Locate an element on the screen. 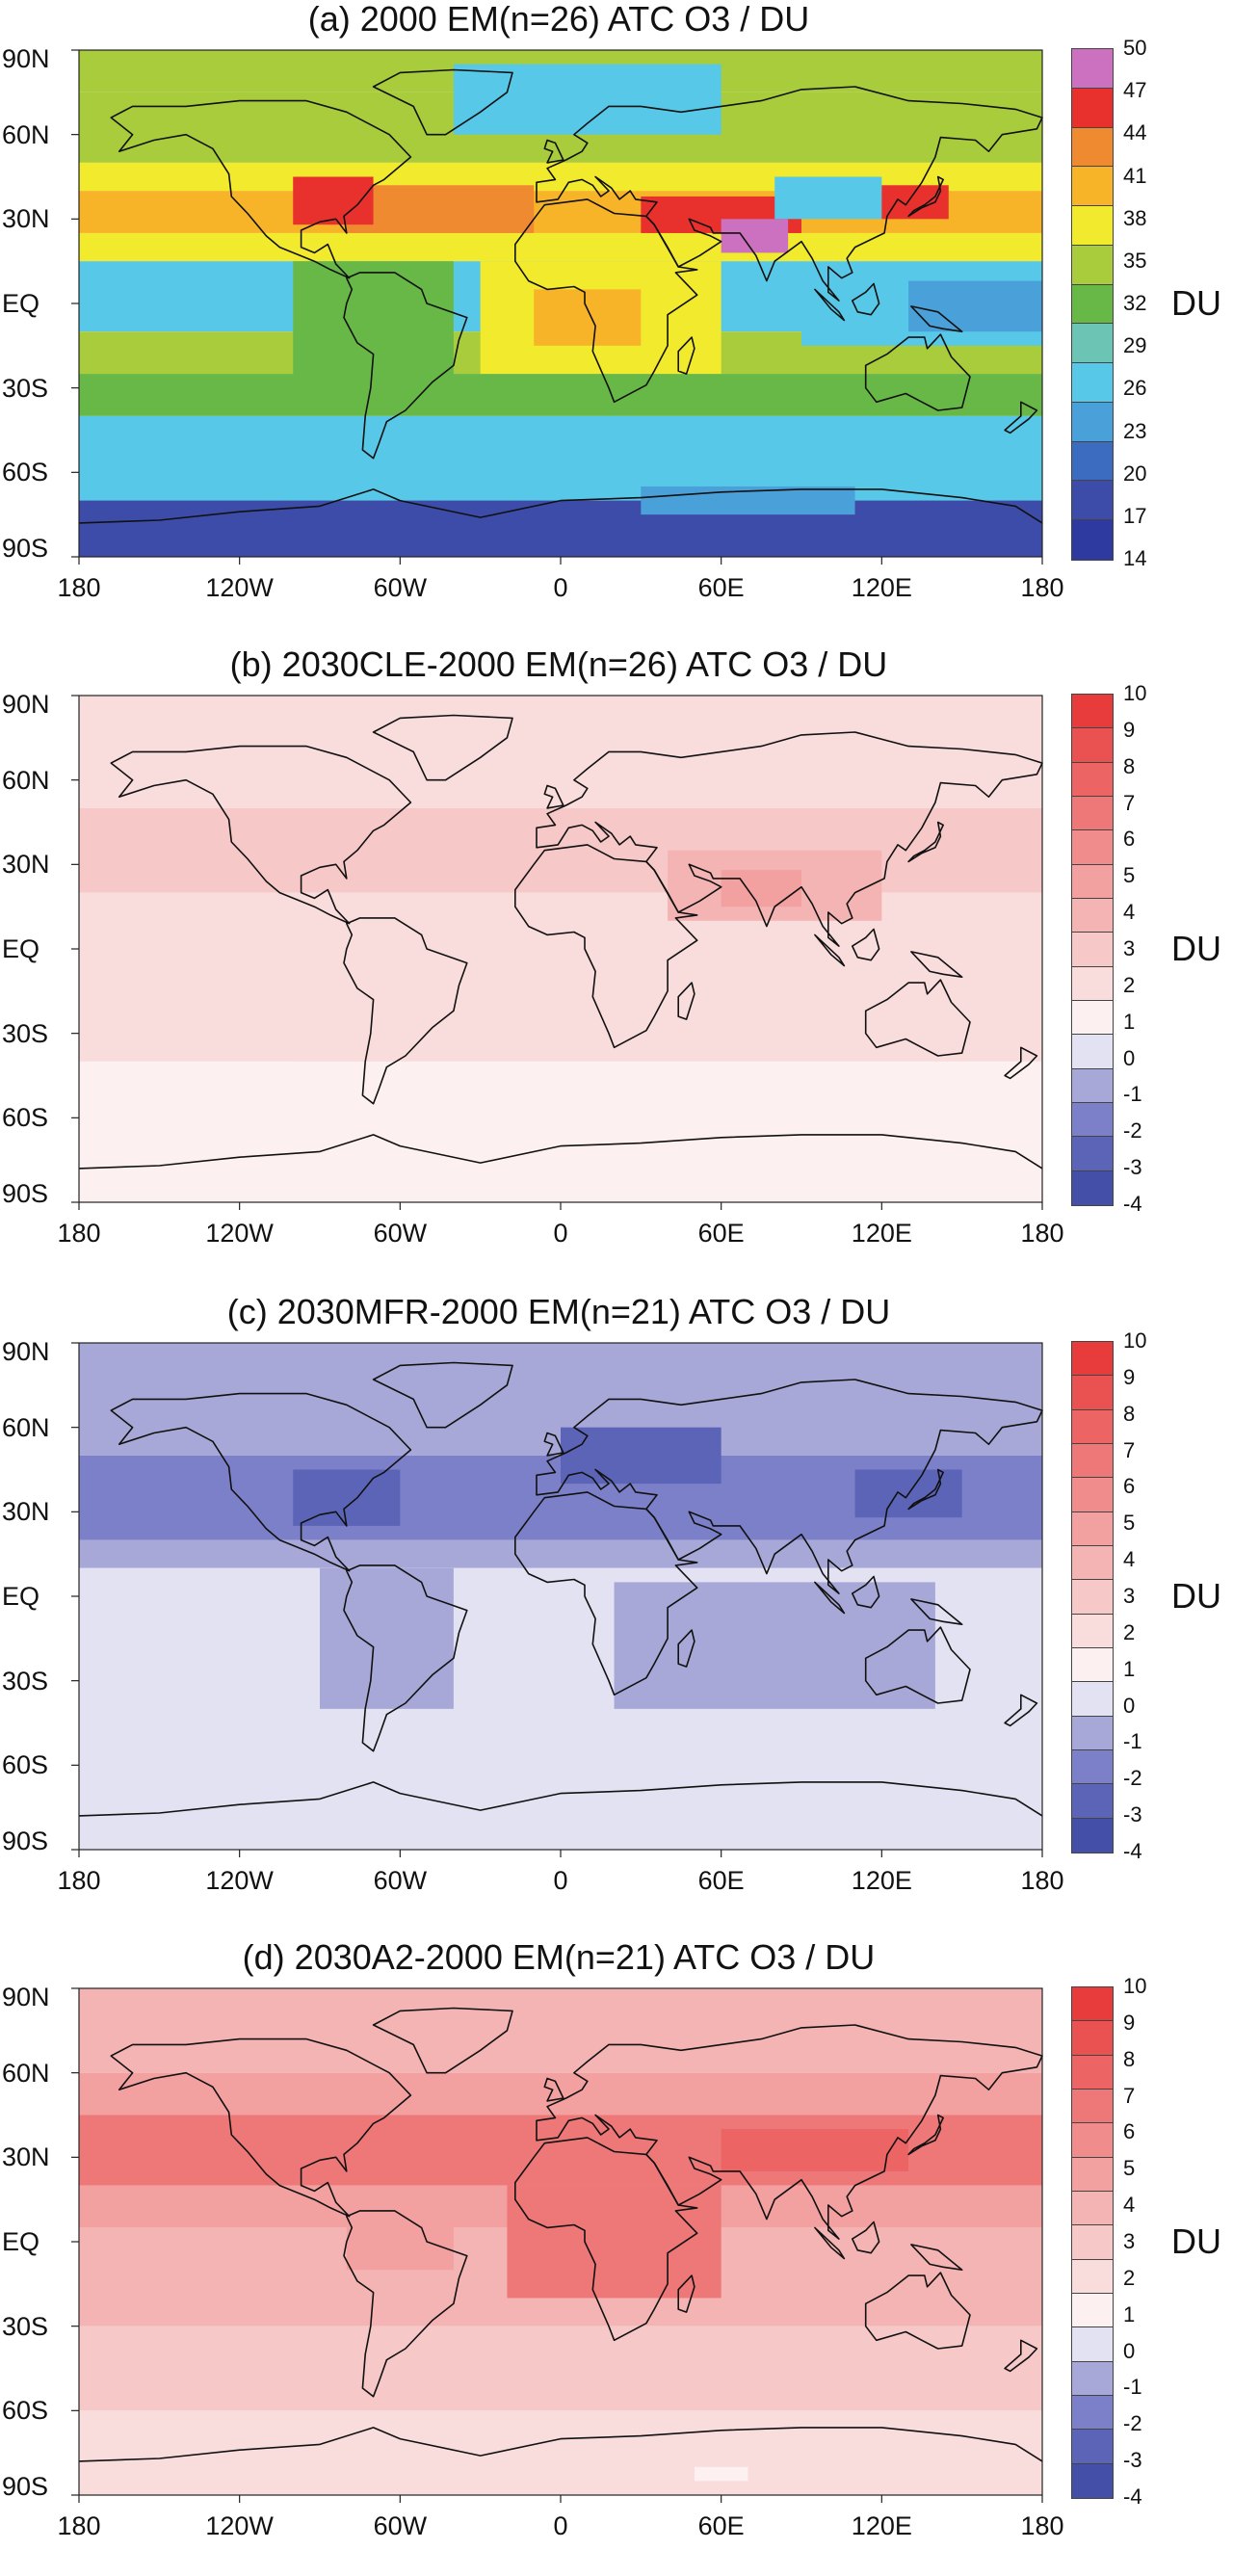  lat-label: 30S is located at coordinates (25, 1681).